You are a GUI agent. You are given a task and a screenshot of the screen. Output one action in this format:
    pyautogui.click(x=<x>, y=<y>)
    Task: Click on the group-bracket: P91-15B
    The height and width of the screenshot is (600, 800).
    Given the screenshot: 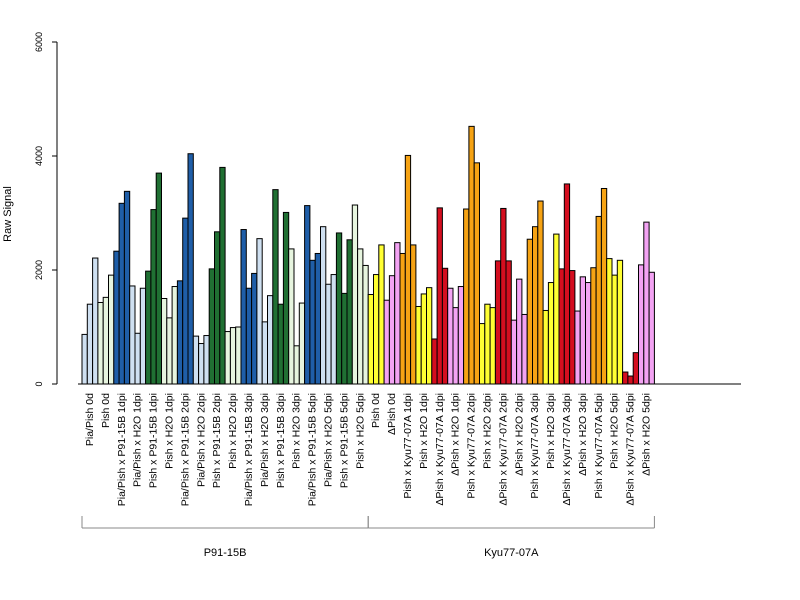 What is the action you would take?
    pyautogui.click(x=225, y=537)
    